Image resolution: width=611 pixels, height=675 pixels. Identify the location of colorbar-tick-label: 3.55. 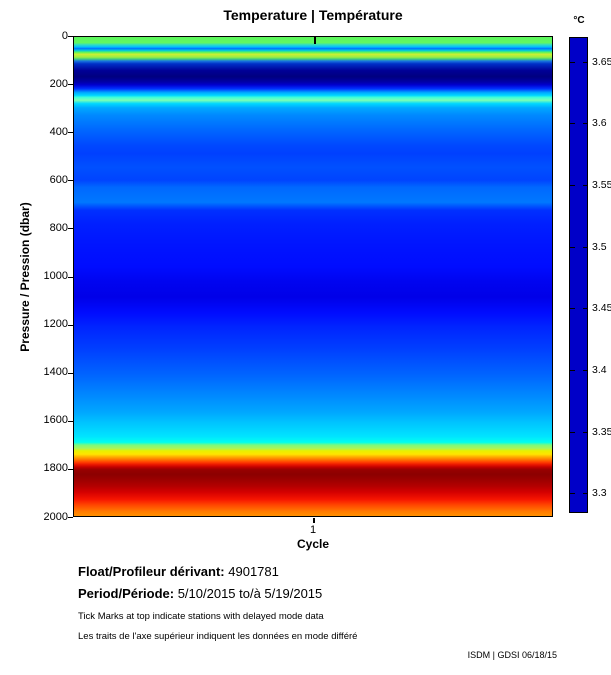
(601, 185).